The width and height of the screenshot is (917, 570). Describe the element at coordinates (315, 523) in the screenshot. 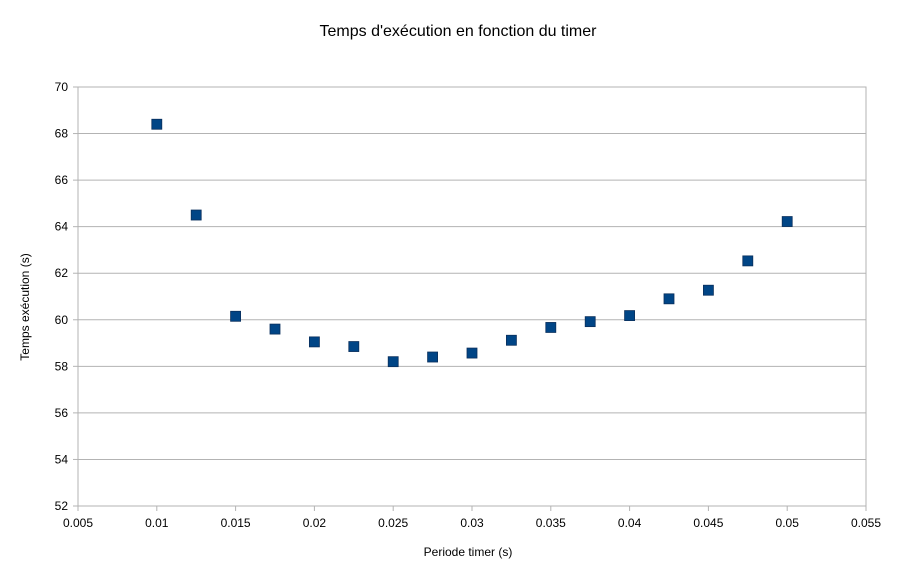

I see `x-tick-label: 0.02` at that location.